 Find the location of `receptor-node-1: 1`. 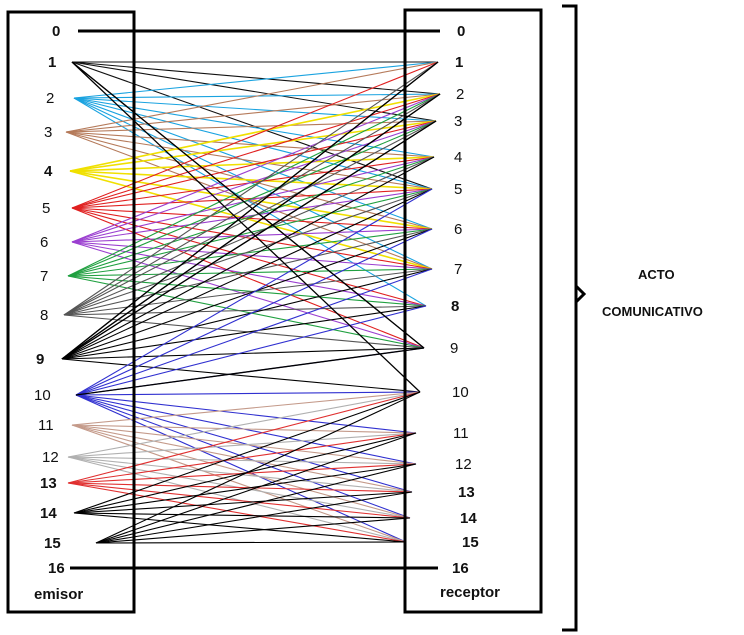

receptor-node-1: 1 is located at coordinates (459, 62).